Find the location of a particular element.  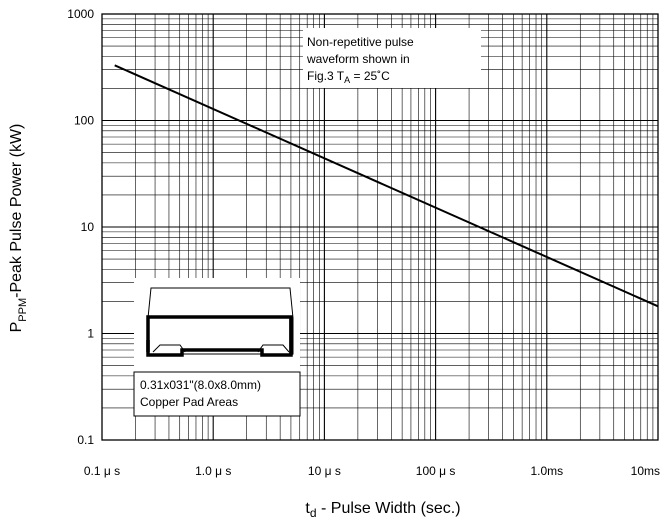

x-tick-label: 0.1 μ s is located at coordinates (102, 471).